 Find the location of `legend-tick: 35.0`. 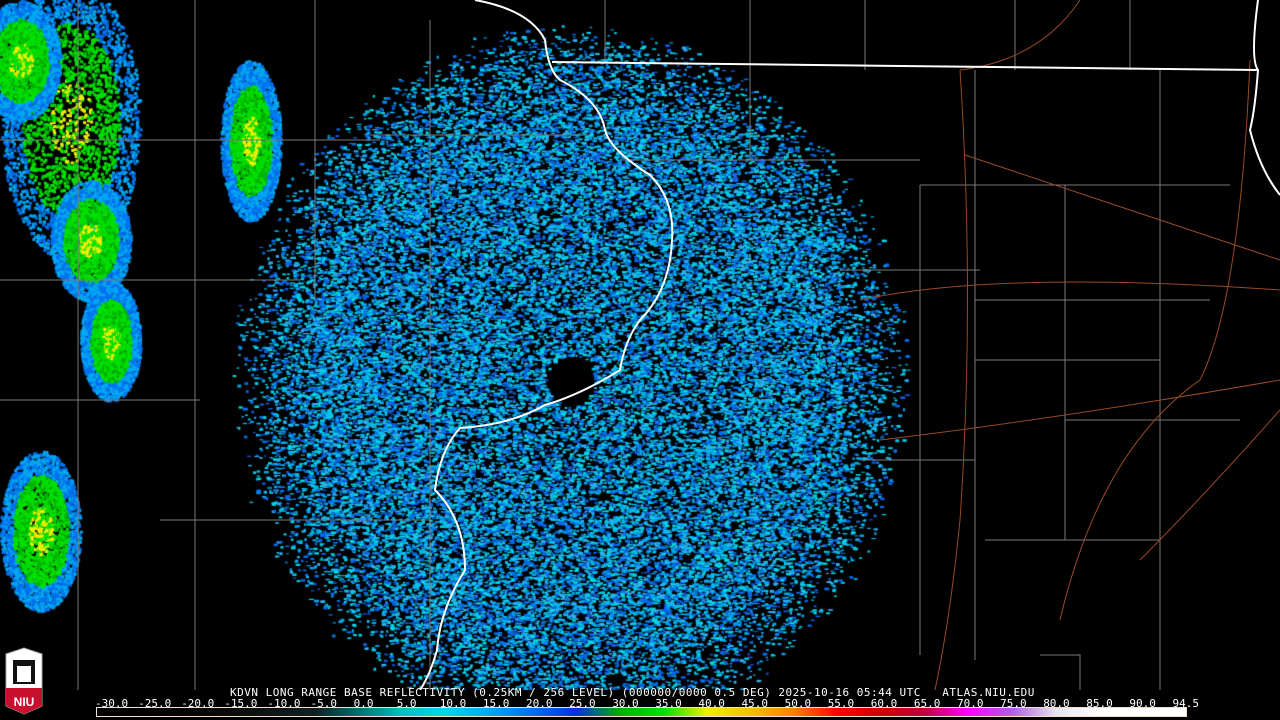

legend-tick: 35.0 is located at coordinates (668, 703).